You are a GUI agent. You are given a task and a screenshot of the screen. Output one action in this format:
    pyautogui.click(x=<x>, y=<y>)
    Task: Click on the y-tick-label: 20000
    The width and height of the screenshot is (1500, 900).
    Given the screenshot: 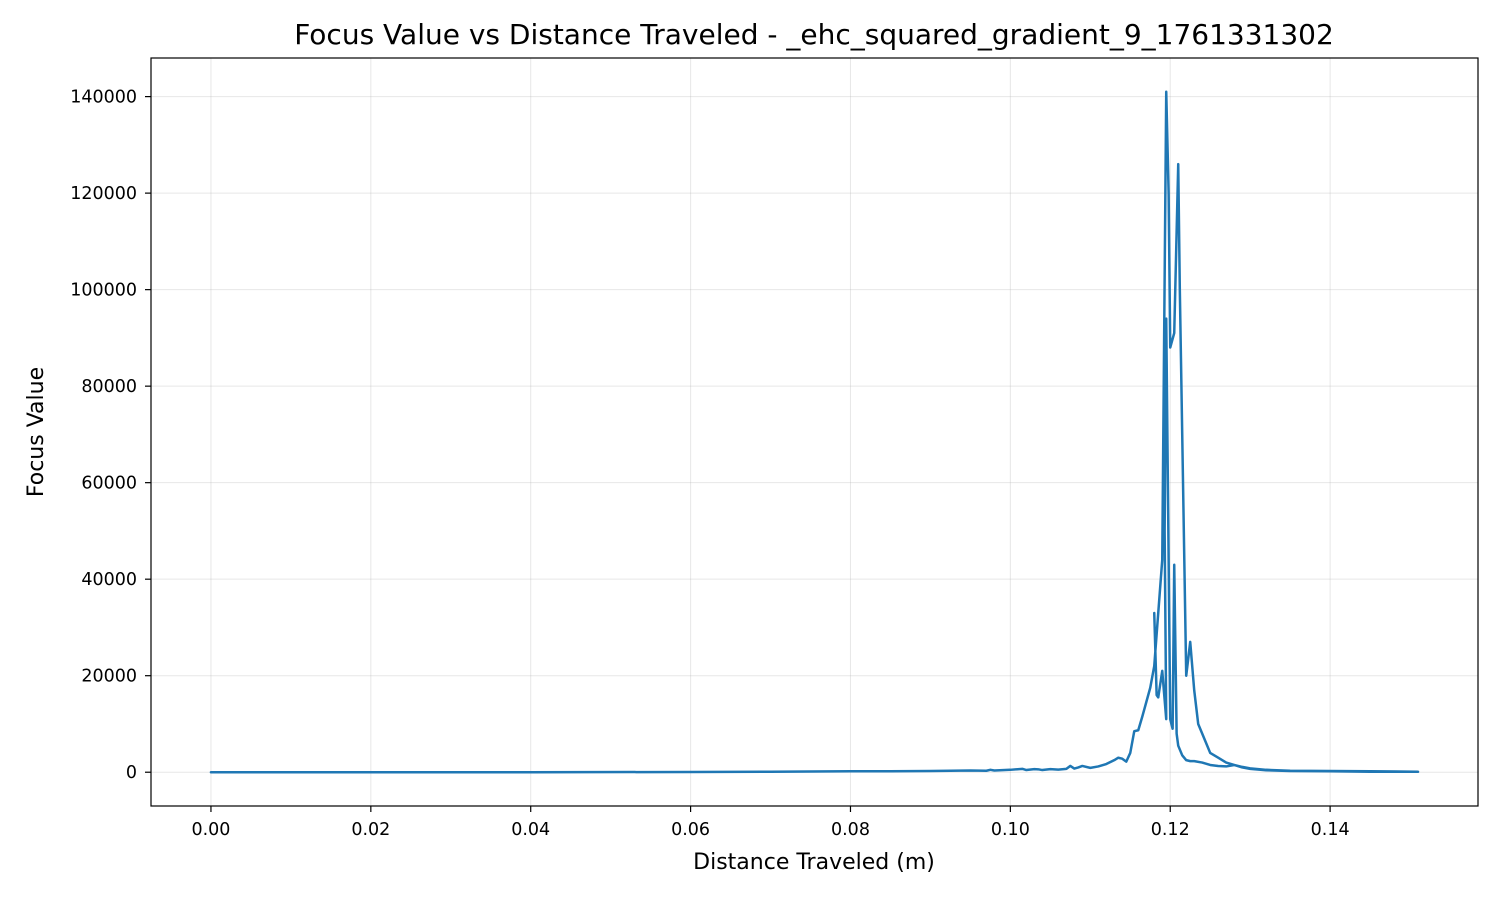 What is the action you would take?
    pyautogui.click(x=109, y=677)
    